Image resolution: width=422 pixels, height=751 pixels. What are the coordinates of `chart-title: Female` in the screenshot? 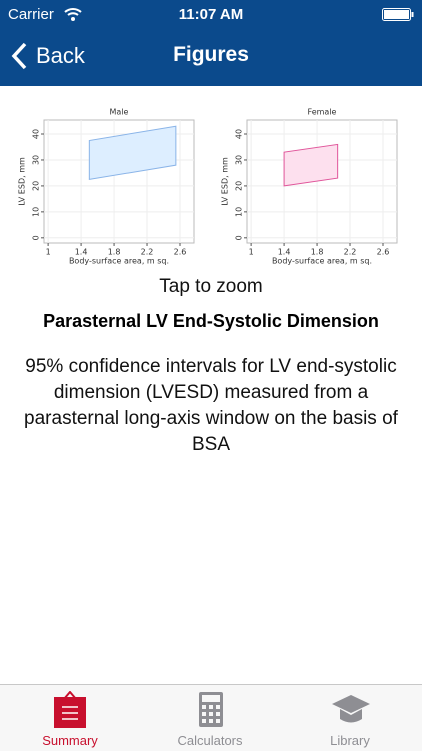 It's located at (322, 112).